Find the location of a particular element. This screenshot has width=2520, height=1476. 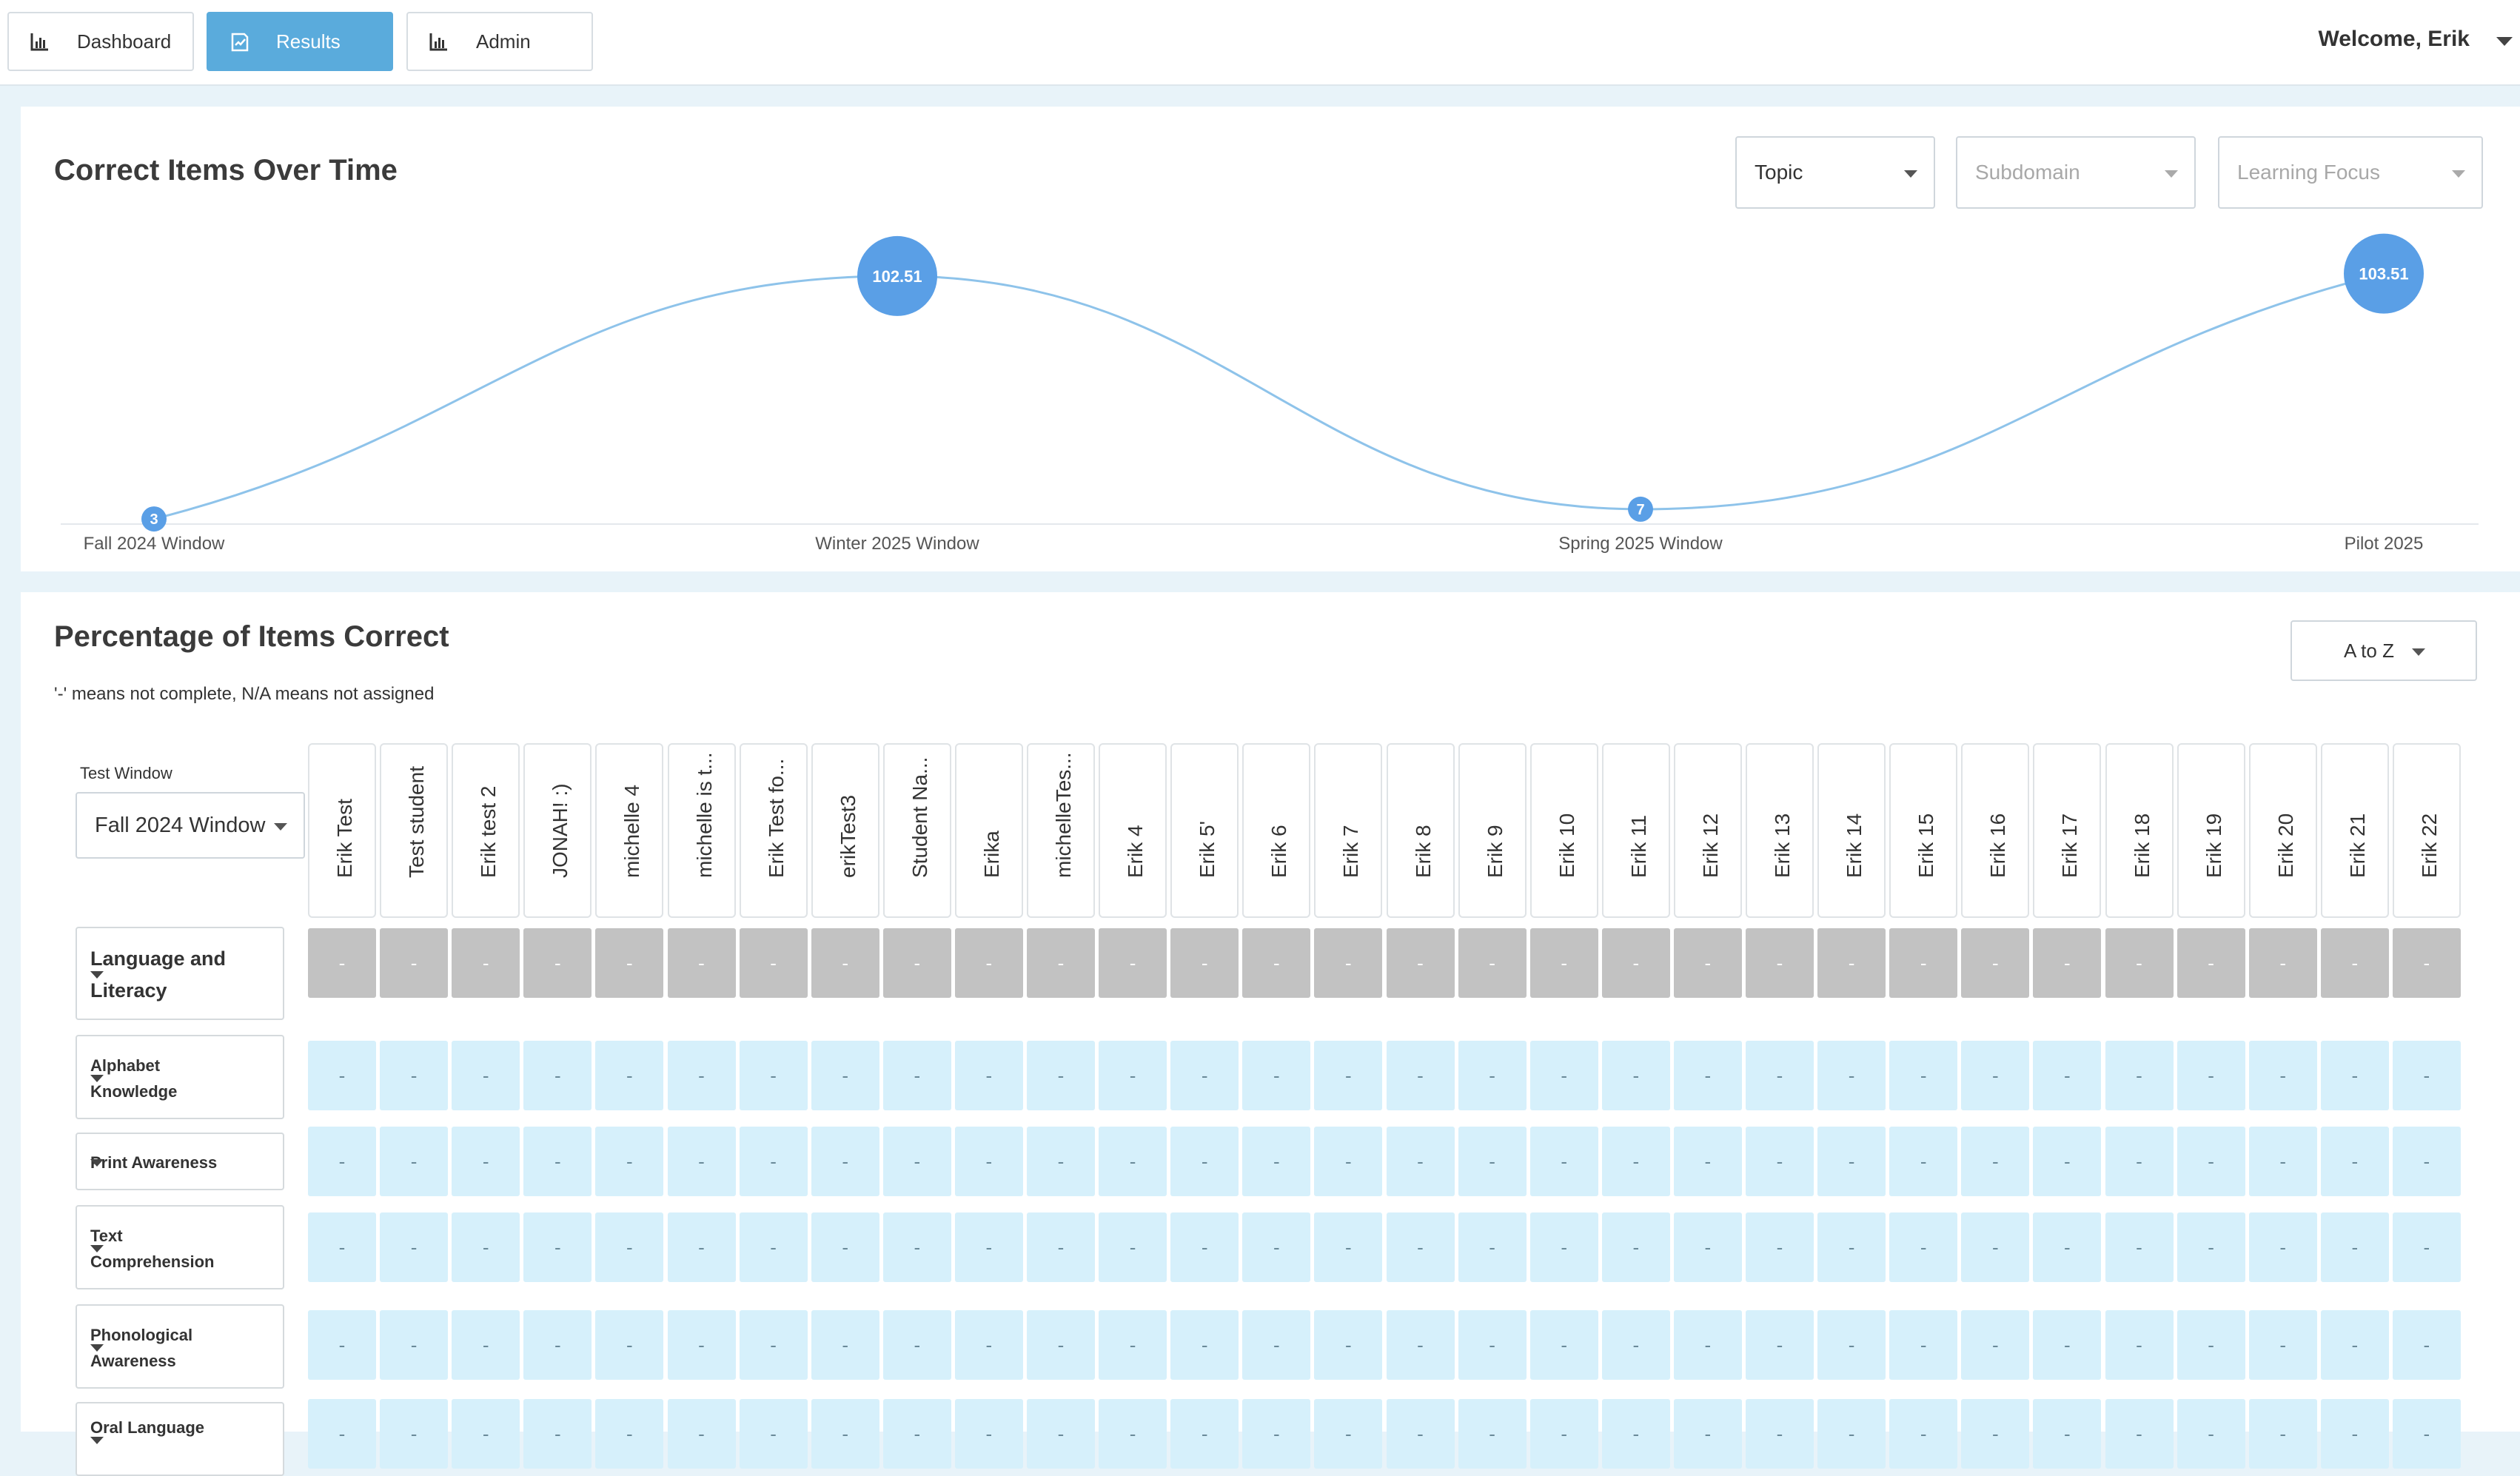

test-window-select: Fall 2024 Window is located at coordinates (191, 825).